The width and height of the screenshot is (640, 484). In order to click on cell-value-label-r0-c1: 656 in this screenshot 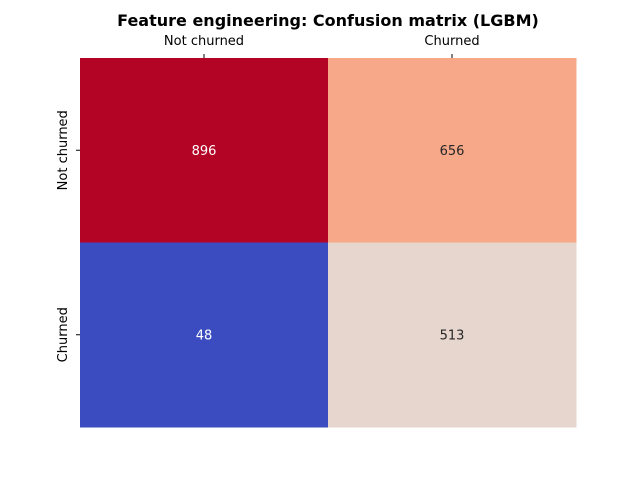, I will do `click(452, 151)`.